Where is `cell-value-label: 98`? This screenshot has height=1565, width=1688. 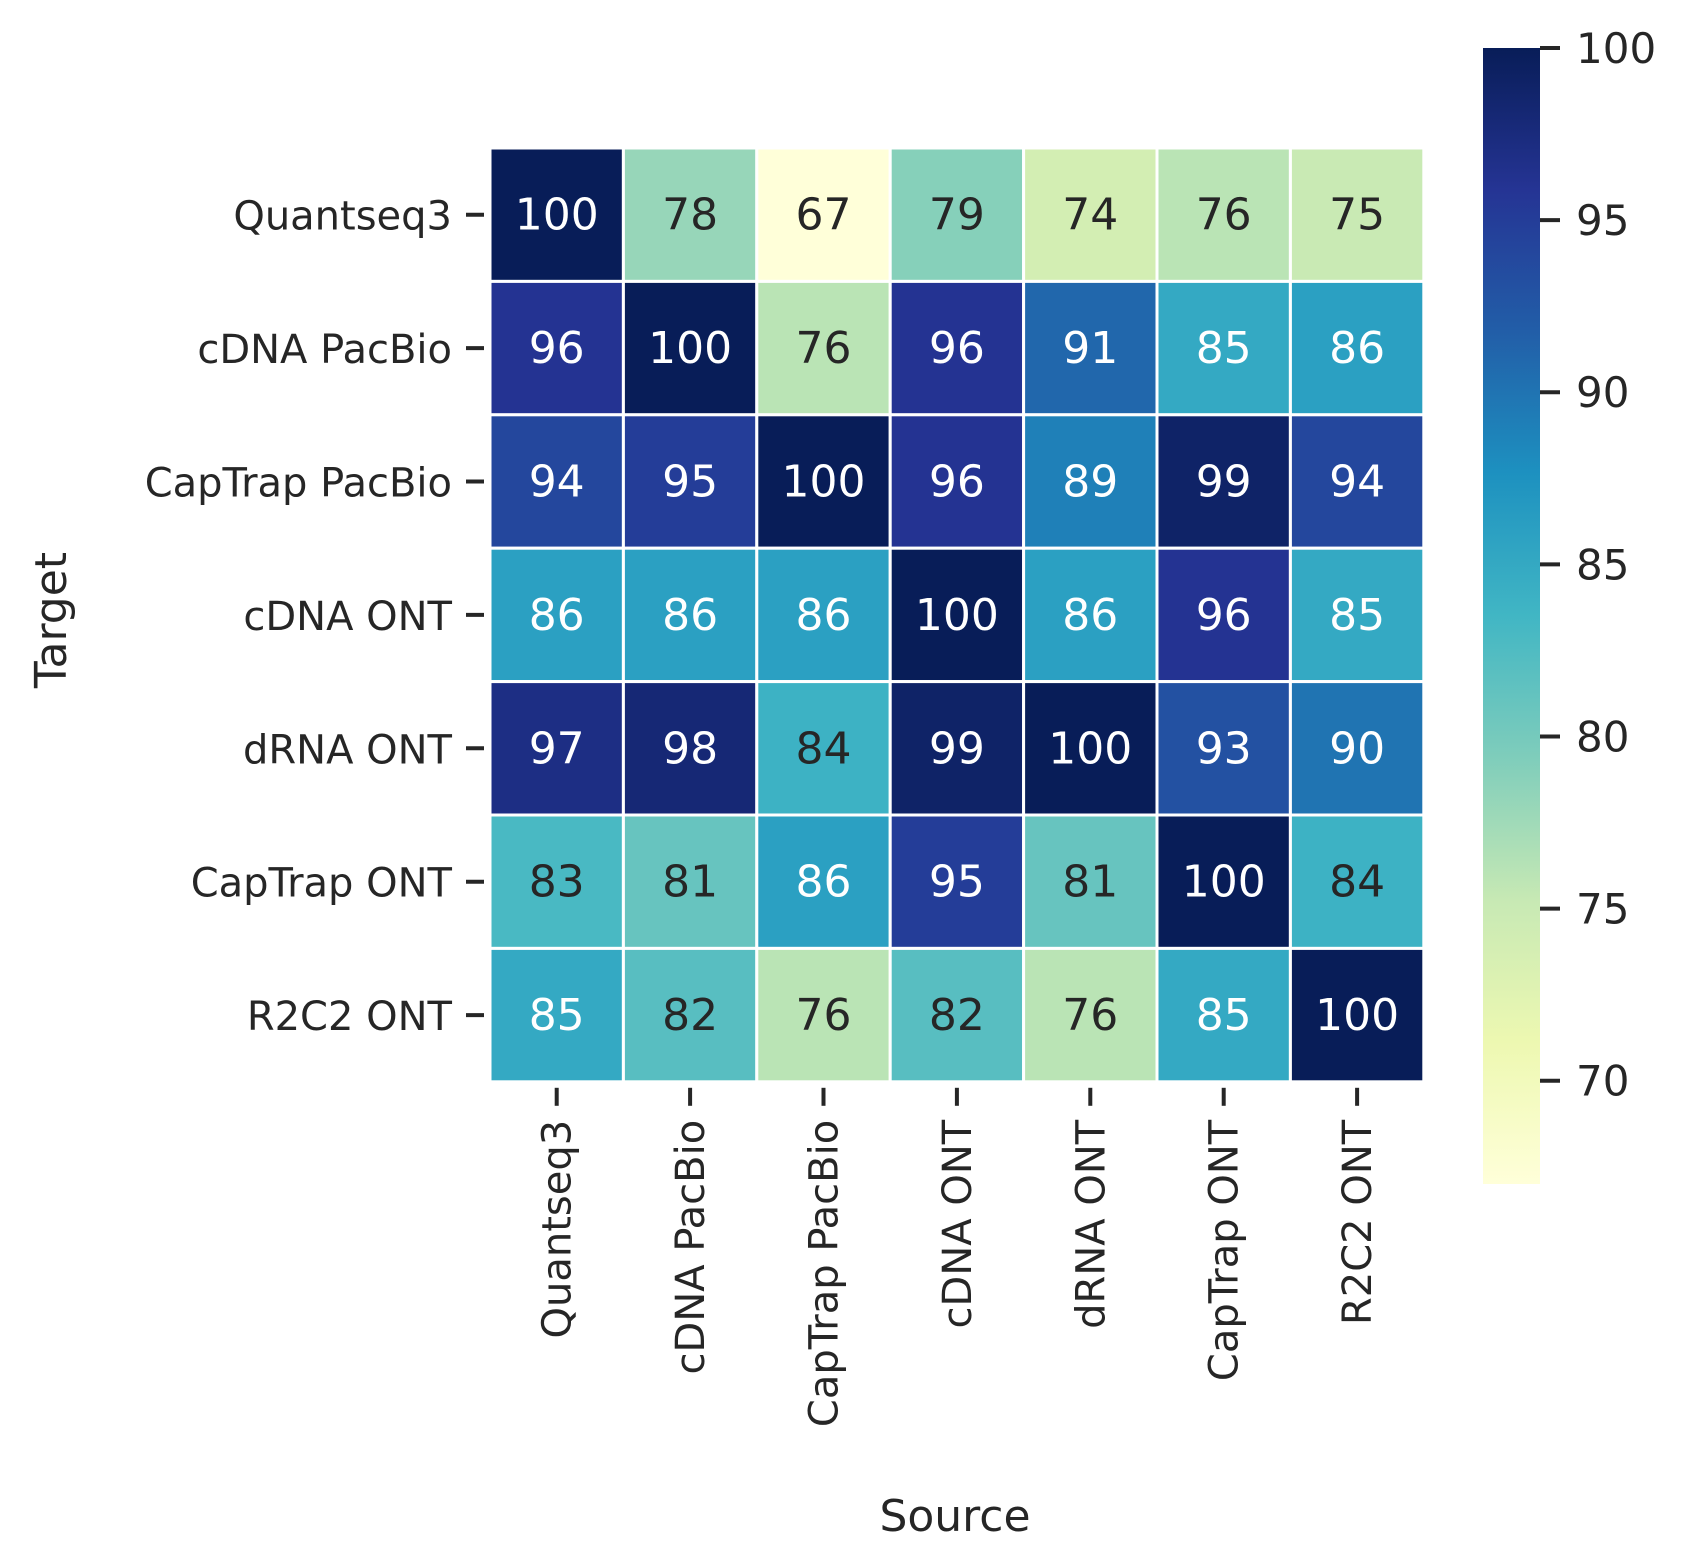 cell-value-label: 98 is located at coordinates (690, 748).